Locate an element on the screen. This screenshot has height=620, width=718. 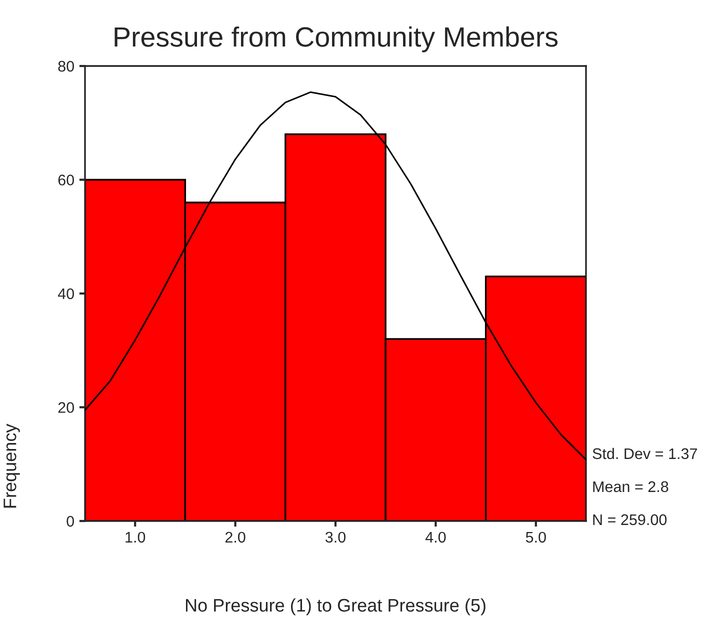
x-tick-label: 4.0 is located at coordinates (435, 537).